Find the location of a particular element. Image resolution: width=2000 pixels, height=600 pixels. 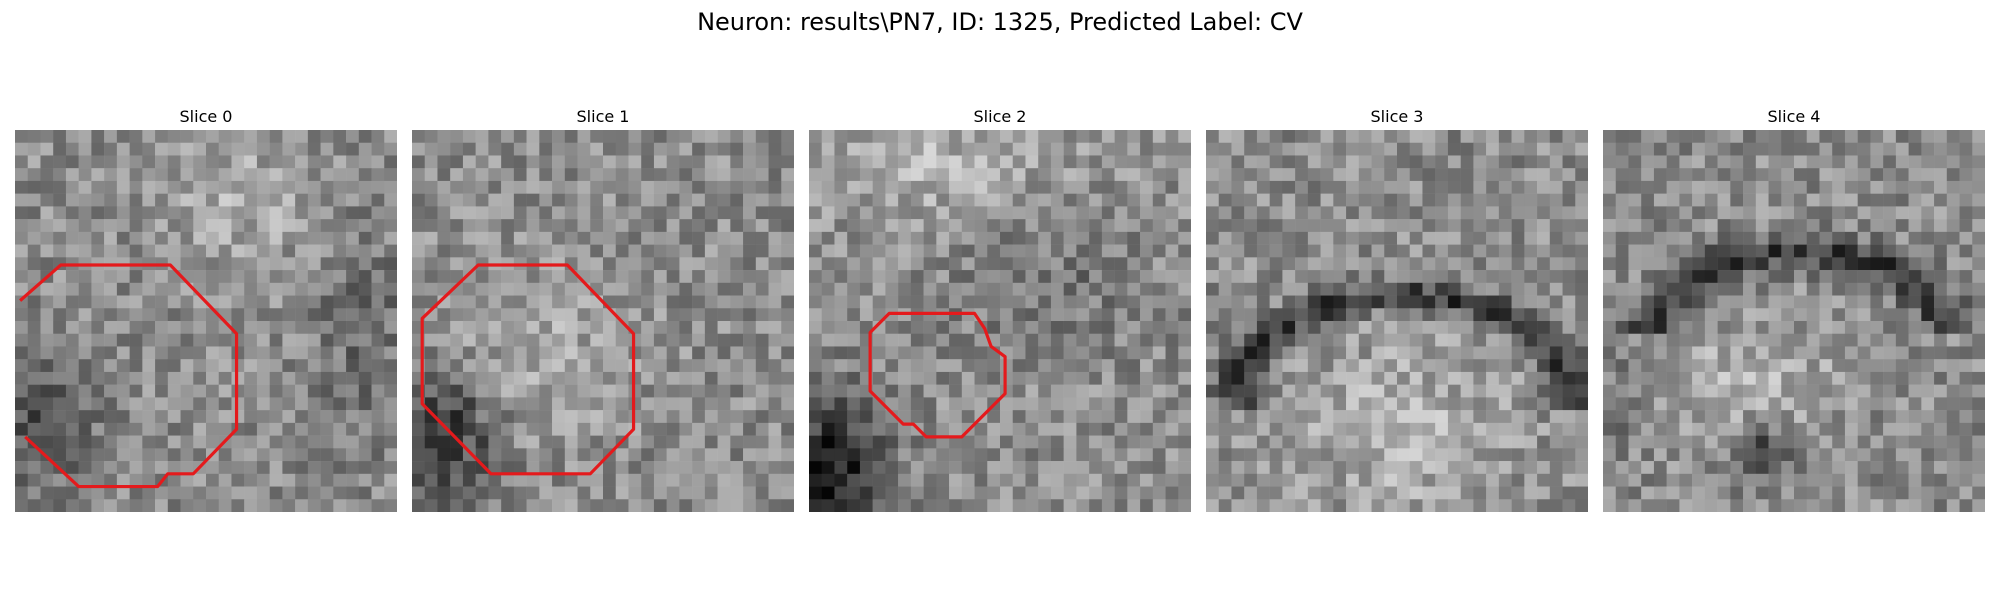

slice-title: Slice 2 is located at coordinates (1000, 116).